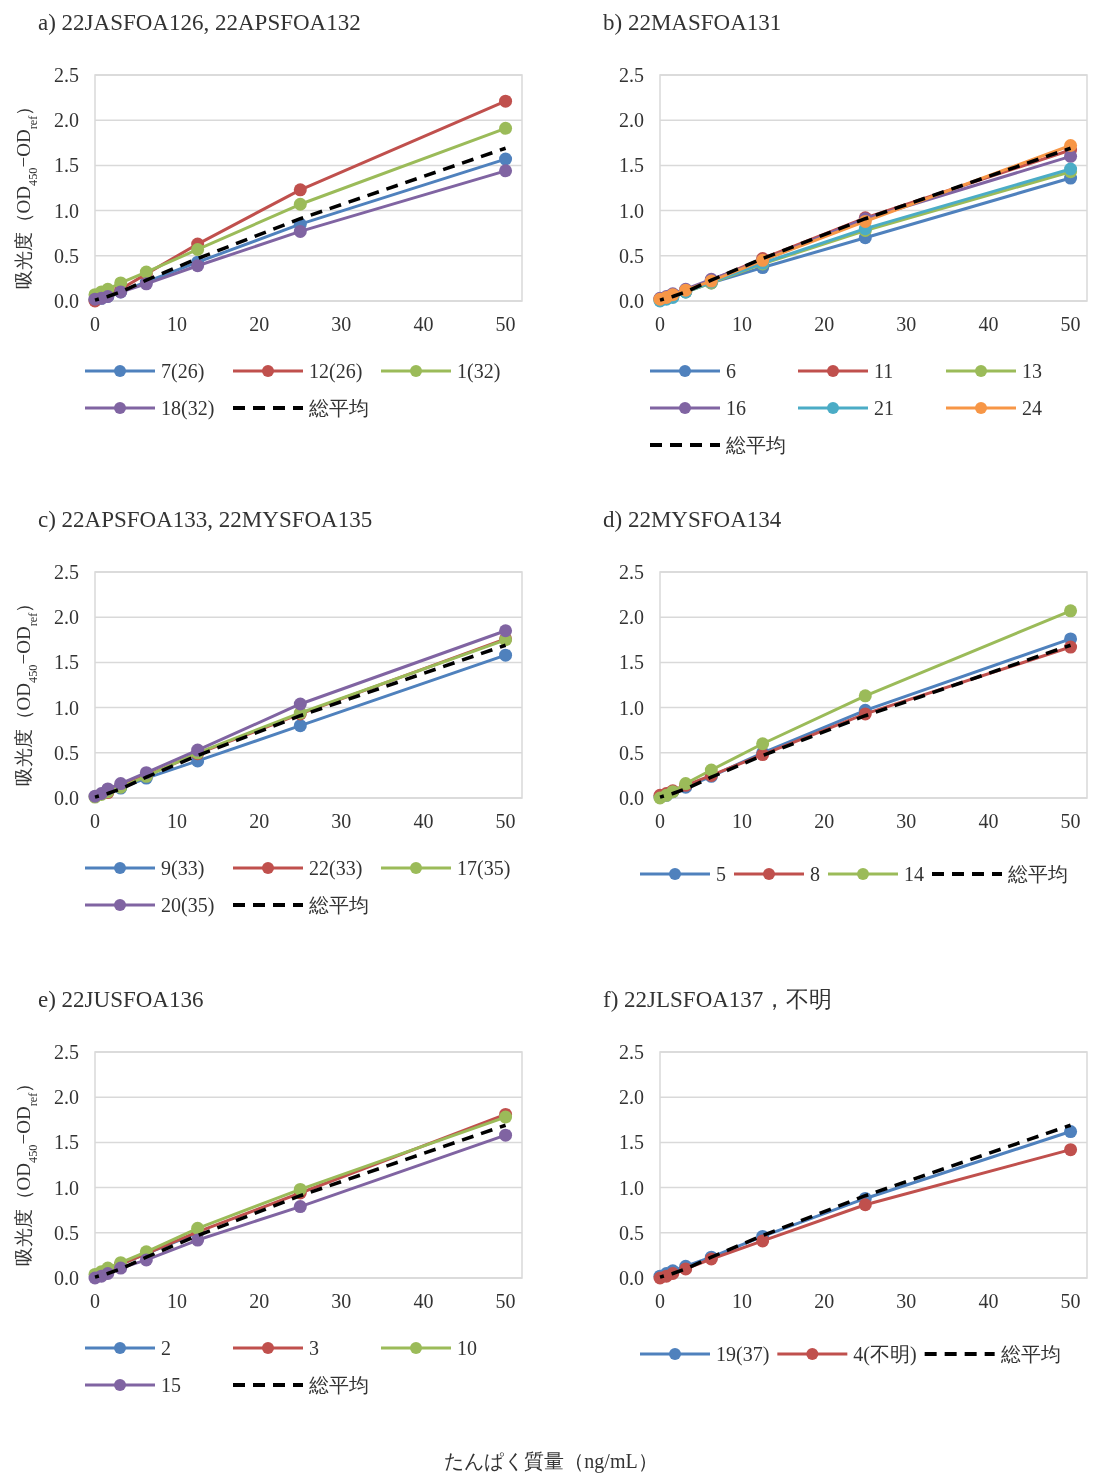 This screenshot has width=1102, height=1475. Describe the element at coordinates (914, 874) in the screenshot. I see `legend-label: 14` at that location.